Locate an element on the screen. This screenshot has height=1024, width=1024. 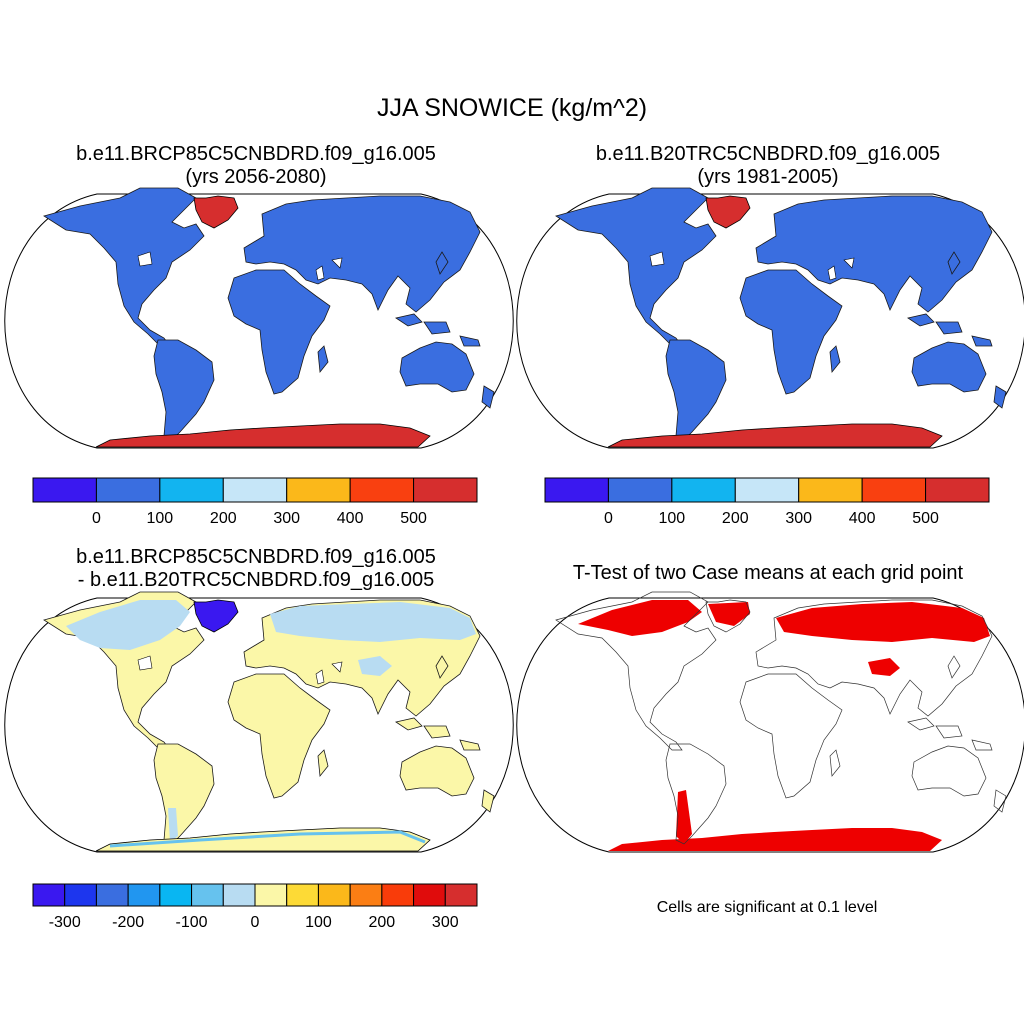
panel-1-title-line2: (yrs 2056-2080) is located at coordinates (256, 177).